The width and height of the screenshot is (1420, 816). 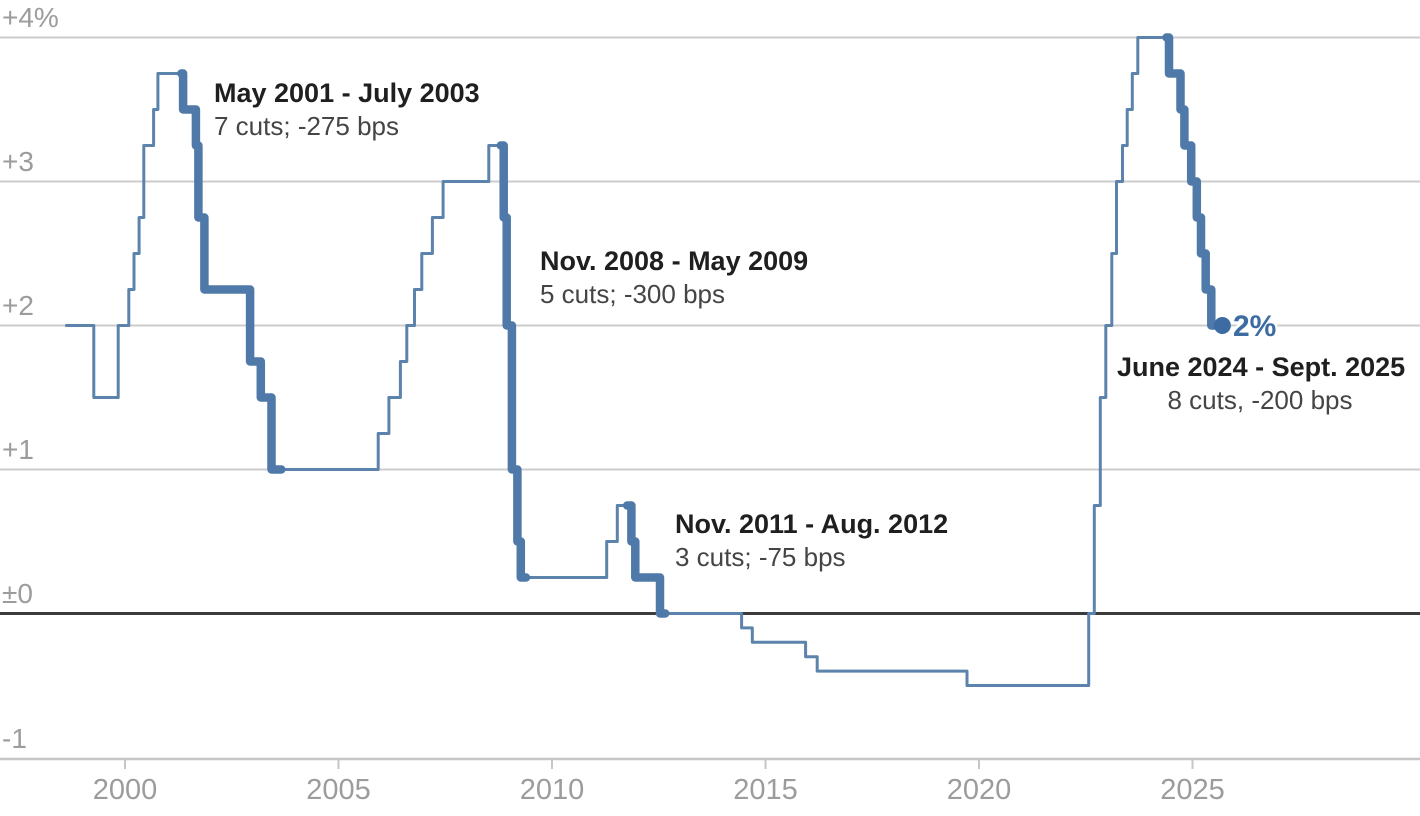 I want to click on x-axis-label: 2000, so click(x=125, y=790).